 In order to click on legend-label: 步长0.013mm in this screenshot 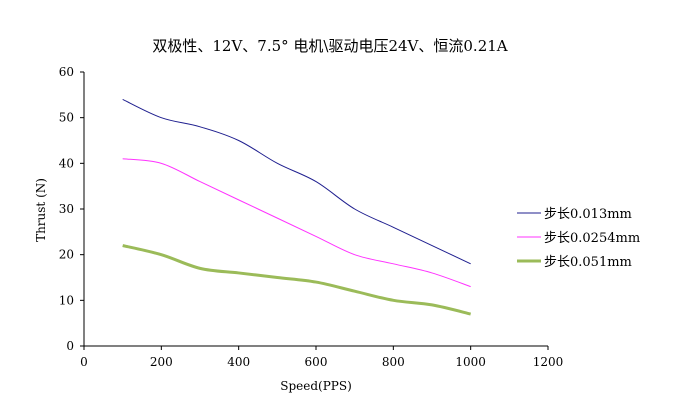, I will do `click(588, 214)`.